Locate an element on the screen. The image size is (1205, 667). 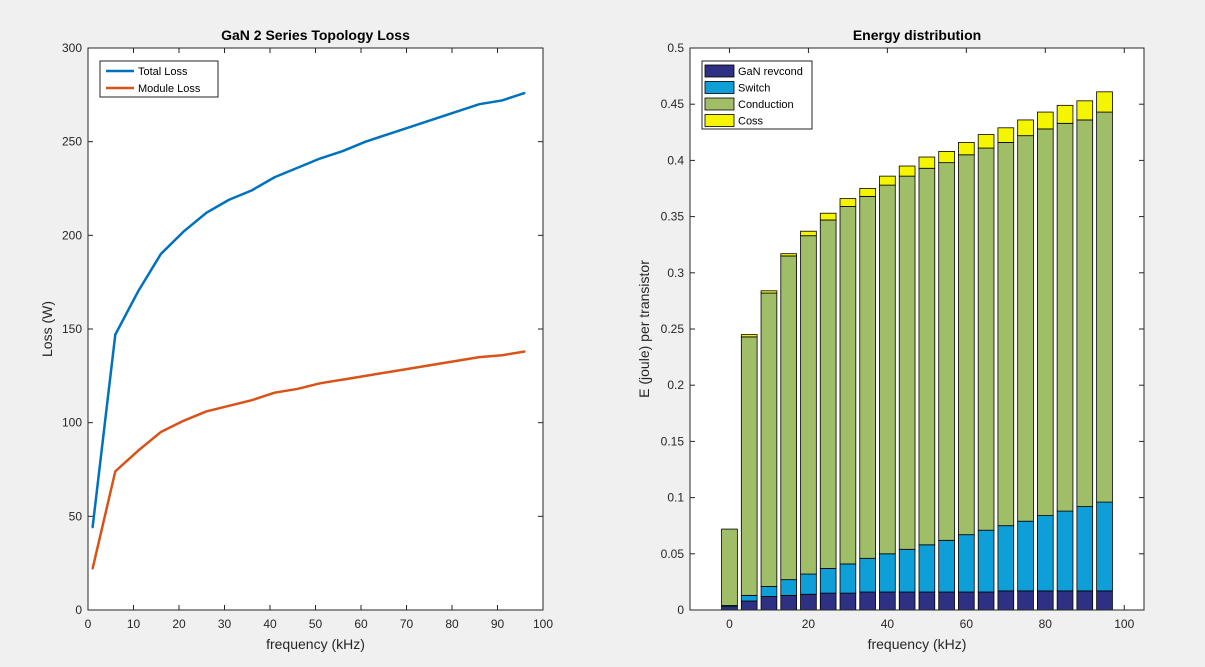
y-tick-label: 0.05 is located at coordinates (673, 554).